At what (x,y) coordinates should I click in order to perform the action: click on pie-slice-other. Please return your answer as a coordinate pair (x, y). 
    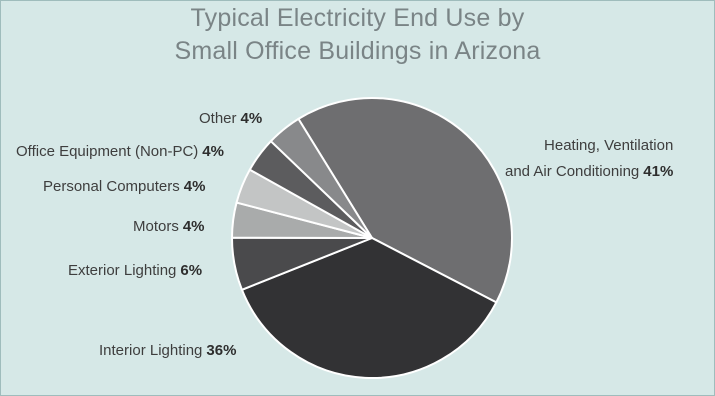
    Looking at the image, I should click on (321, 178).